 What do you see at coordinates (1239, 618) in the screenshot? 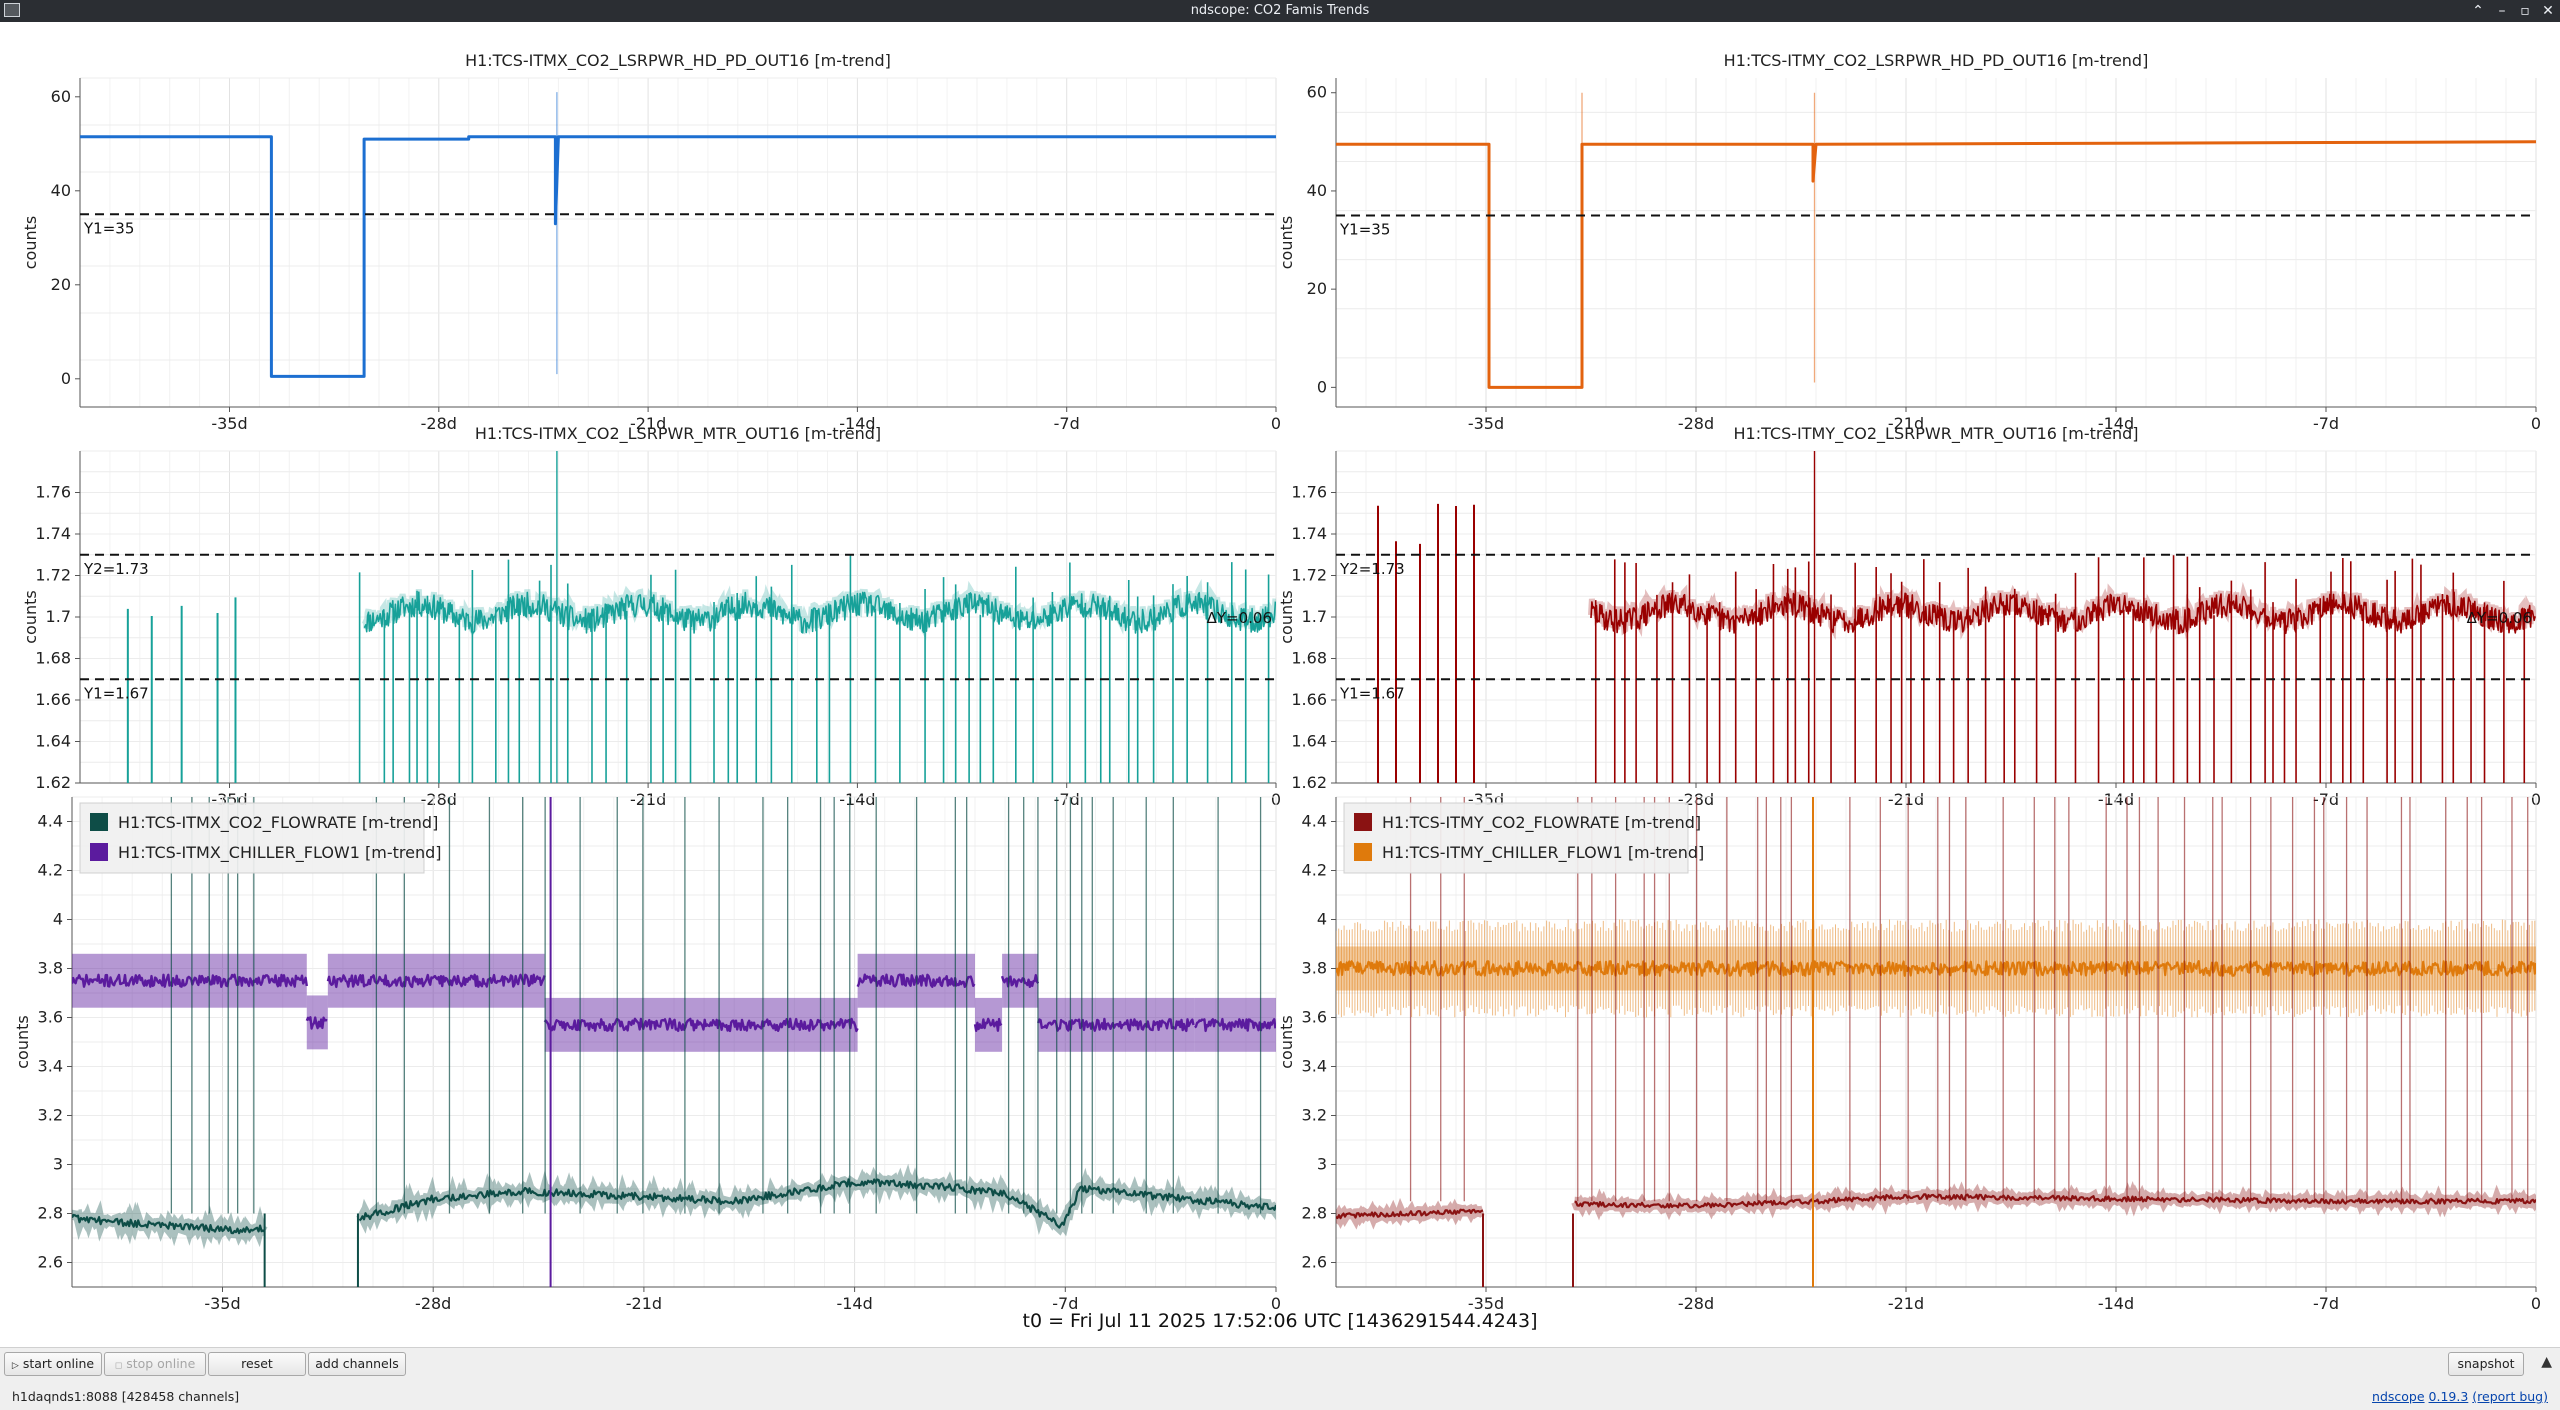
I see `cursor-delta-label: ΔY=0.06` at bounding box center [1239, 618].